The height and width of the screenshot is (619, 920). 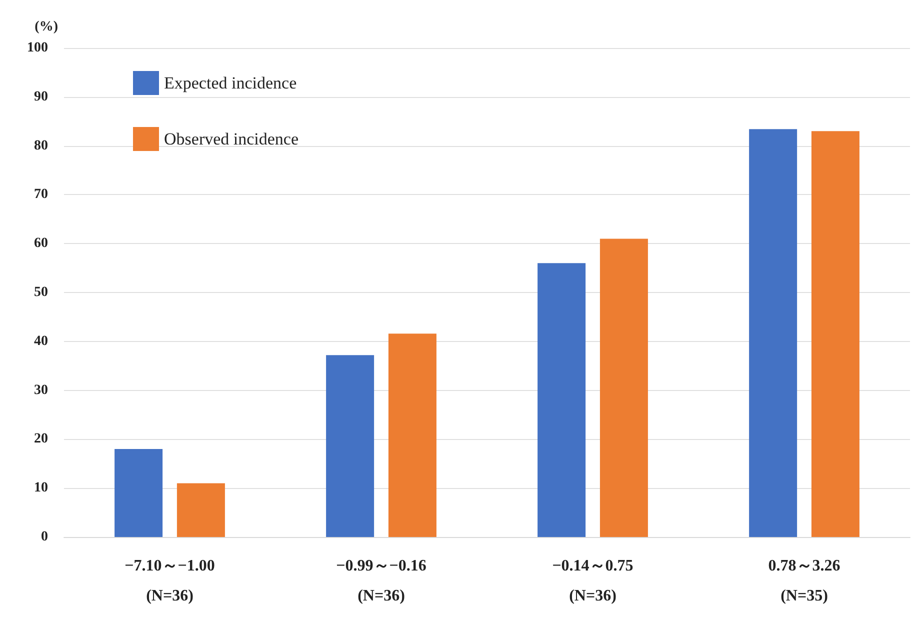 I want to click on y-tick-label: 20, so click(x=41, y=439).